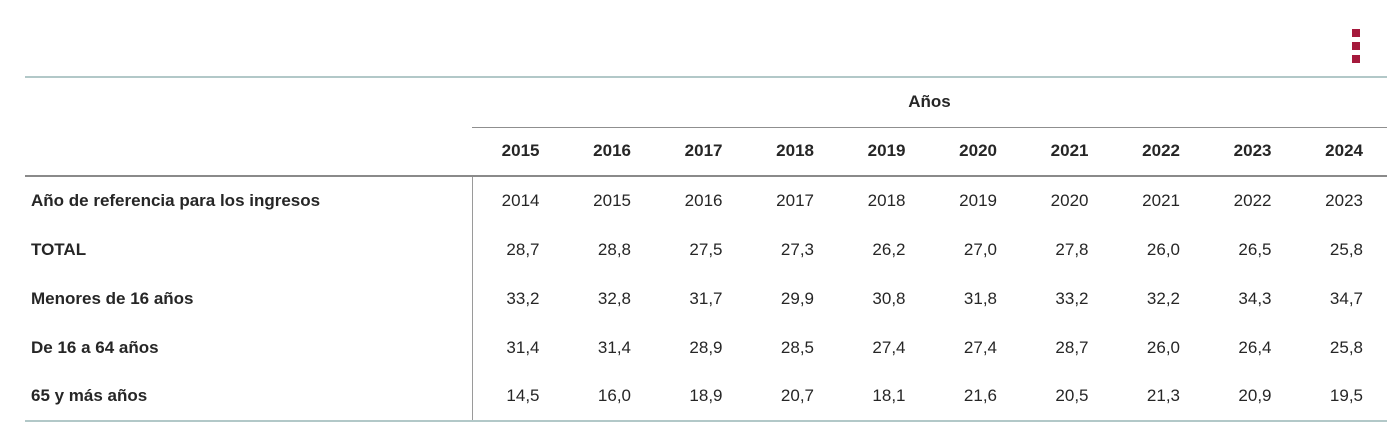 The image size is (1400, 441). I want to click on year-column-header: 2020, so click(975, 152).